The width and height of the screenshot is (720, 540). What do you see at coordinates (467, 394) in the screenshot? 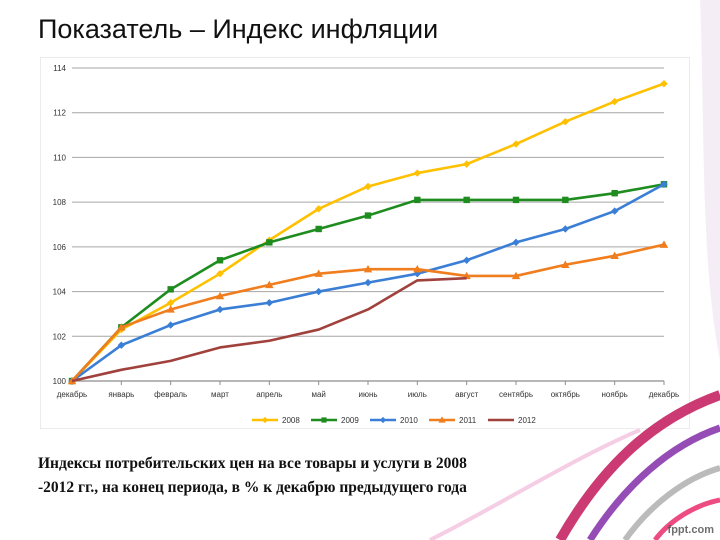
I see `x-tick-label: август` at bounding box center [467, 394].